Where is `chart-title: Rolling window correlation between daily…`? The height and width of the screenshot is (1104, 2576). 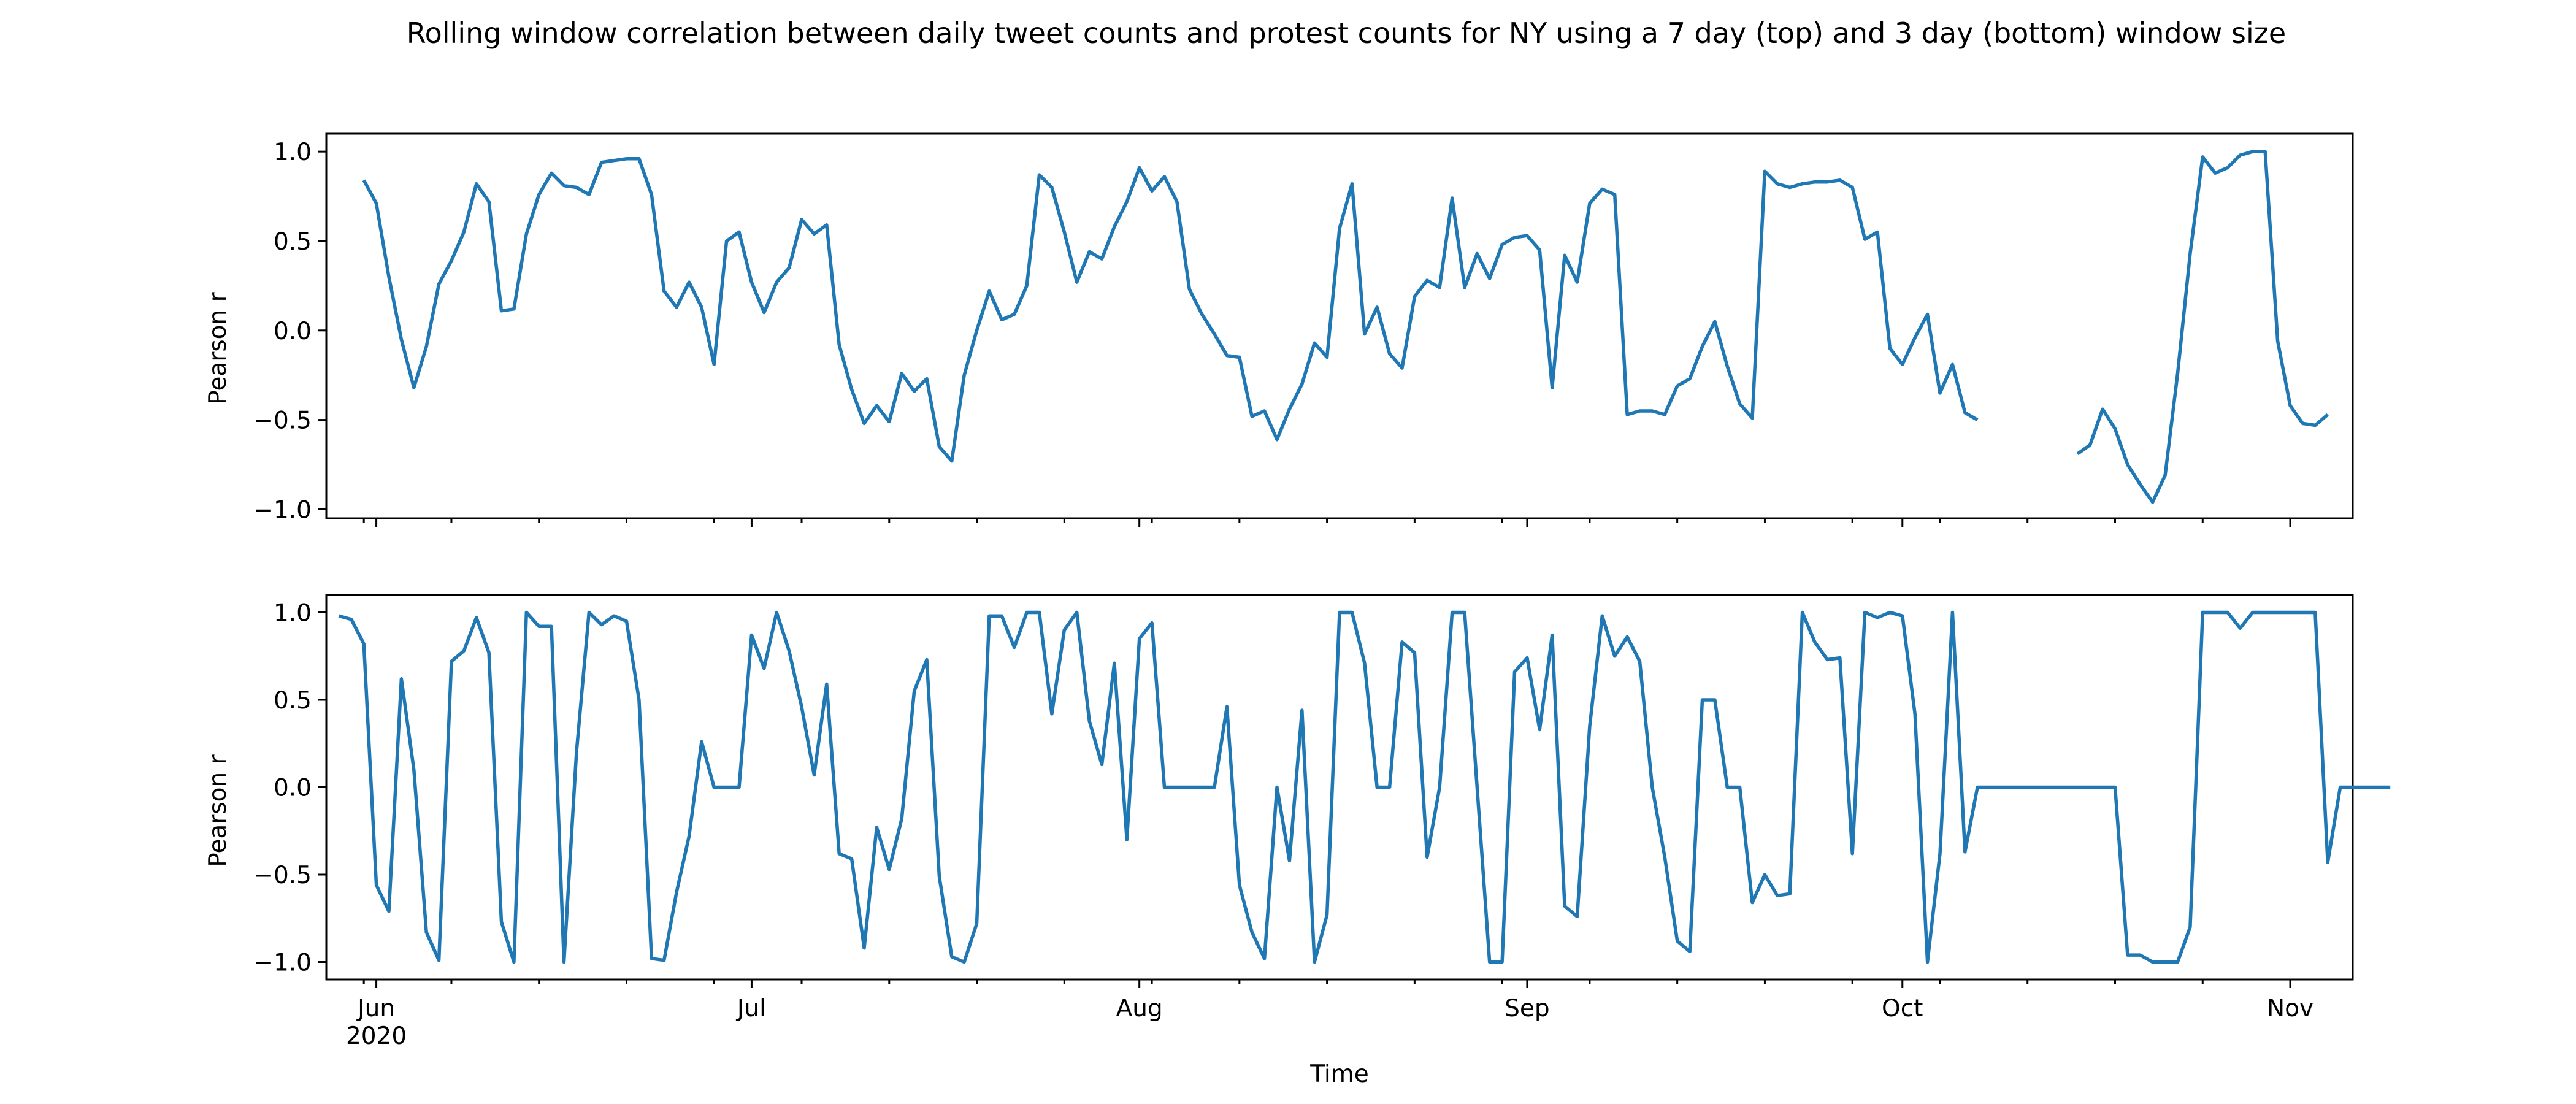 chart-title: Rolling window correlation between daily… is located at coordinates (1347, 33).